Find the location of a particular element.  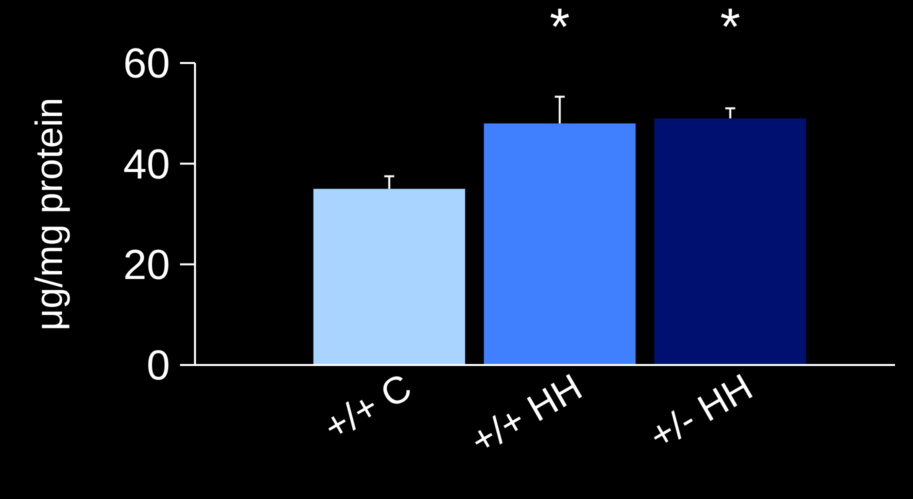

y-tick-label: 60 is located at coordinates (146, 63).